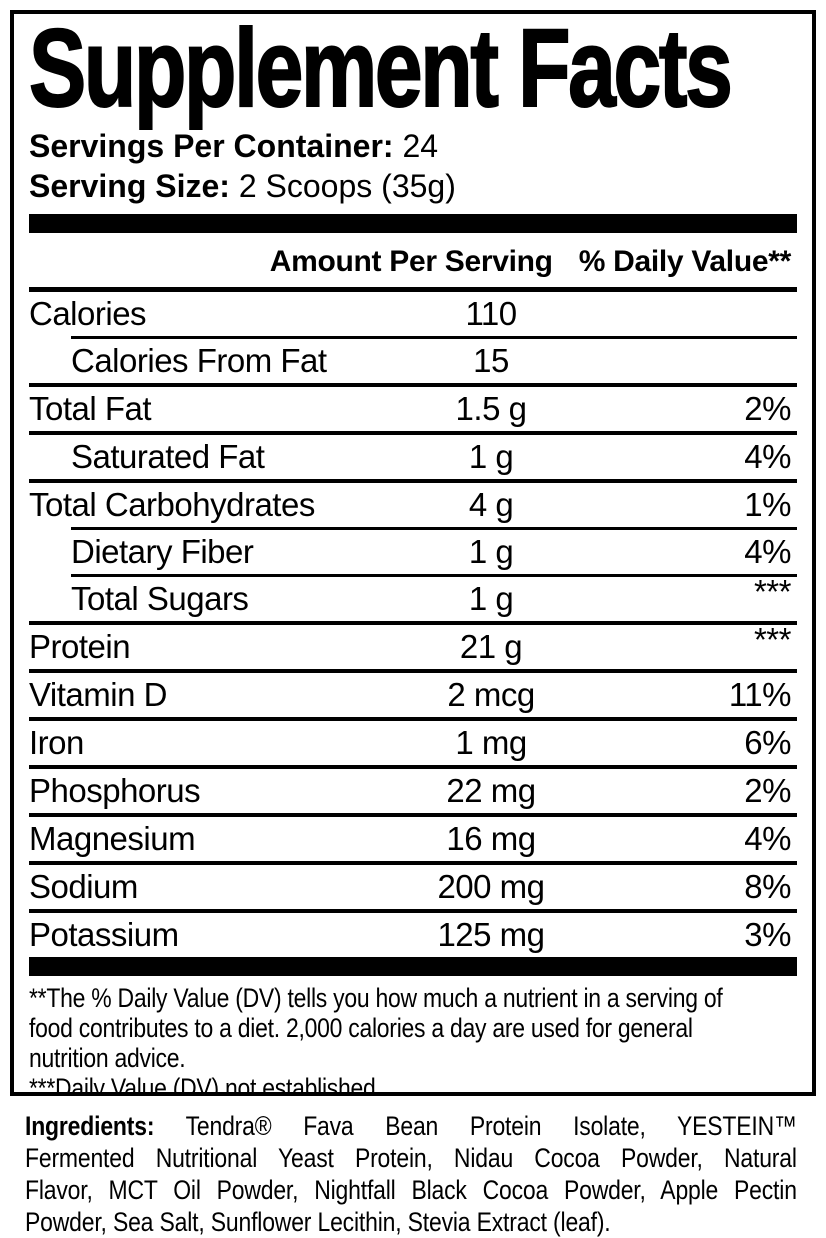 This screenshot has height=1238, width=826. What do you see at coordinates (413, 409) in the screenshot?
I see `table-row-total-fat: Total Fat 1.5 g 2%` at bounding box center [413, 409].